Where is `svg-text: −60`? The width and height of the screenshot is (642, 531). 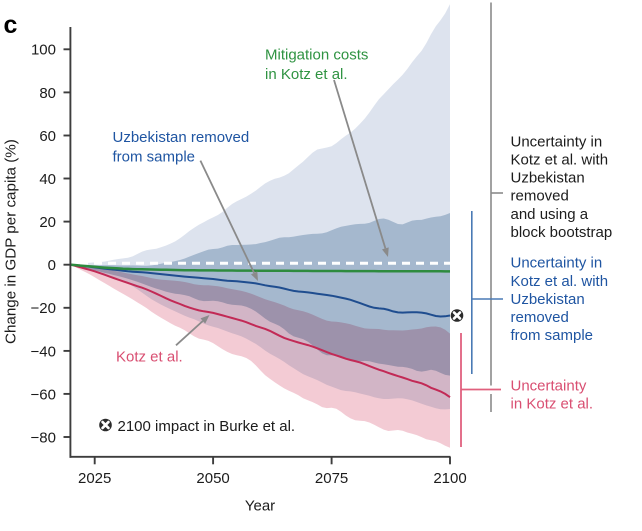
svg-text: −60 is located at coordinates (43, 394).